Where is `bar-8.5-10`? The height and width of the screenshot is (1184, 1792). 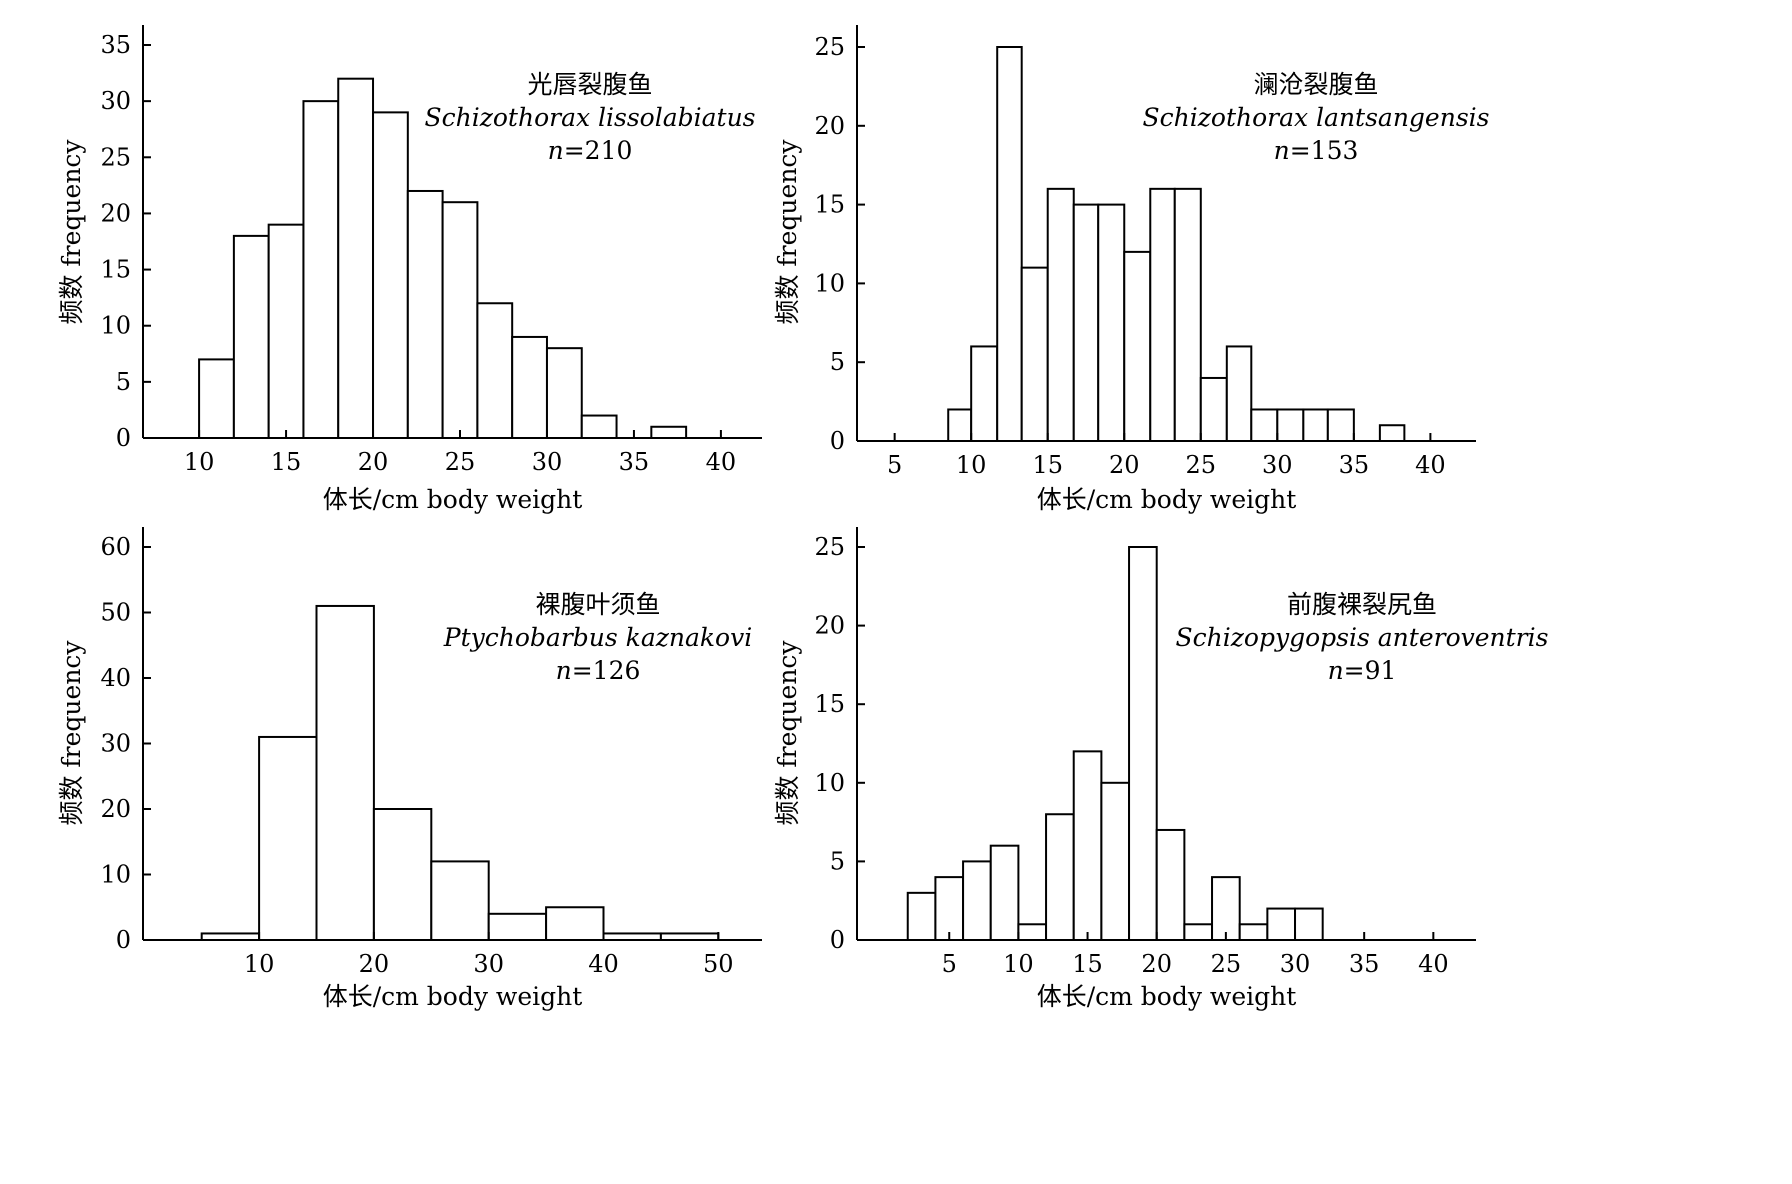
bar-8.5-10 is located at coordinates (960, 425).